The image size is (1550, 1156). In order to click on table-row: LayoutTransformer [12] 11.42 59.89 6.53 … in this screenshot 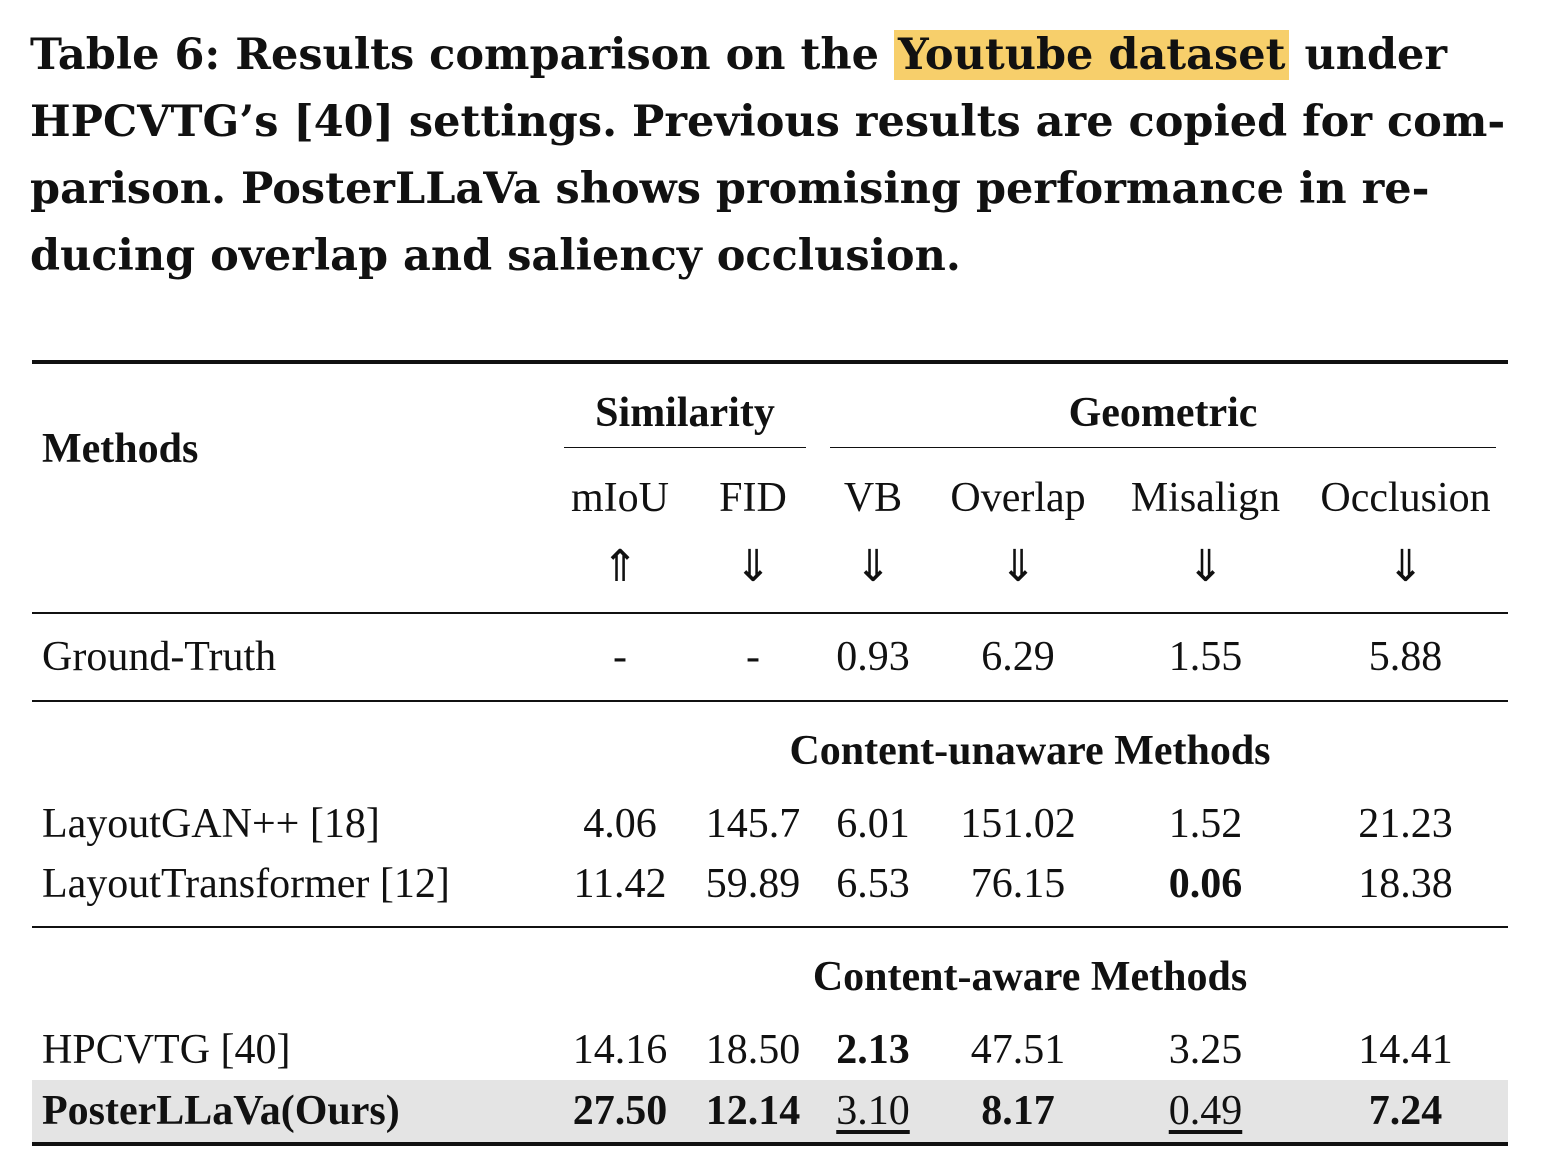, I will do `click(770, 890)`.